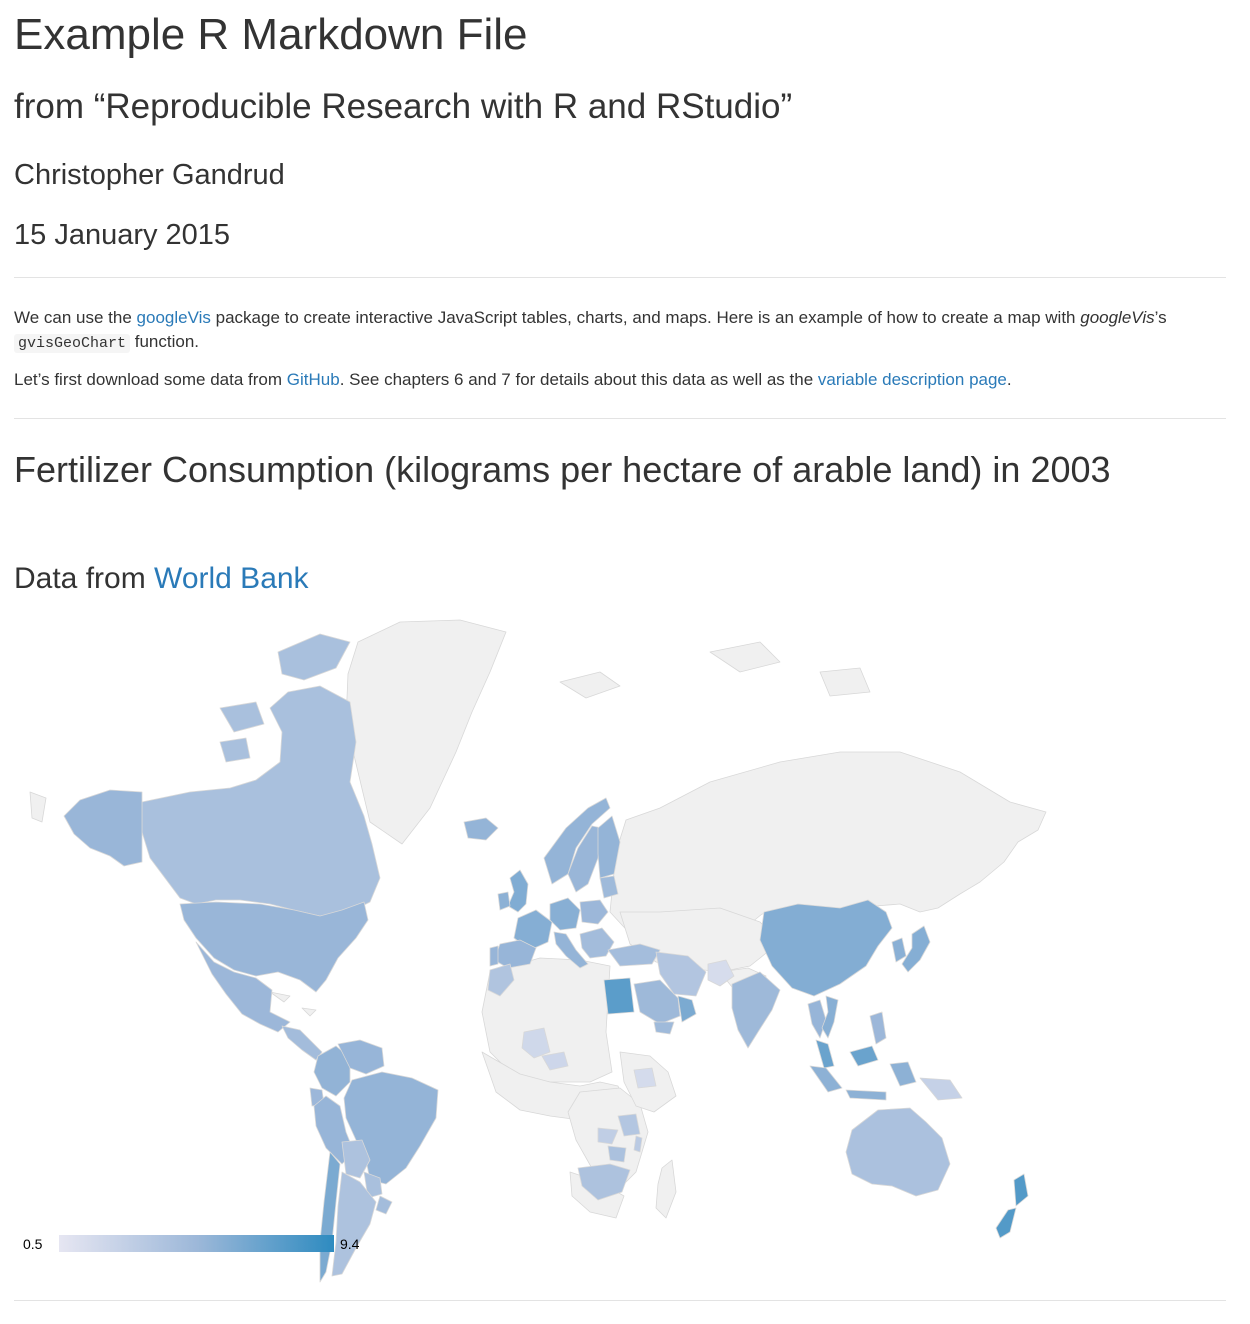 The width and height of the screenshot is (1250, 1324). Describe the element at coordinates (350, 1244) in the screenshot. I see `legend-max-label: 9.4` at that location.